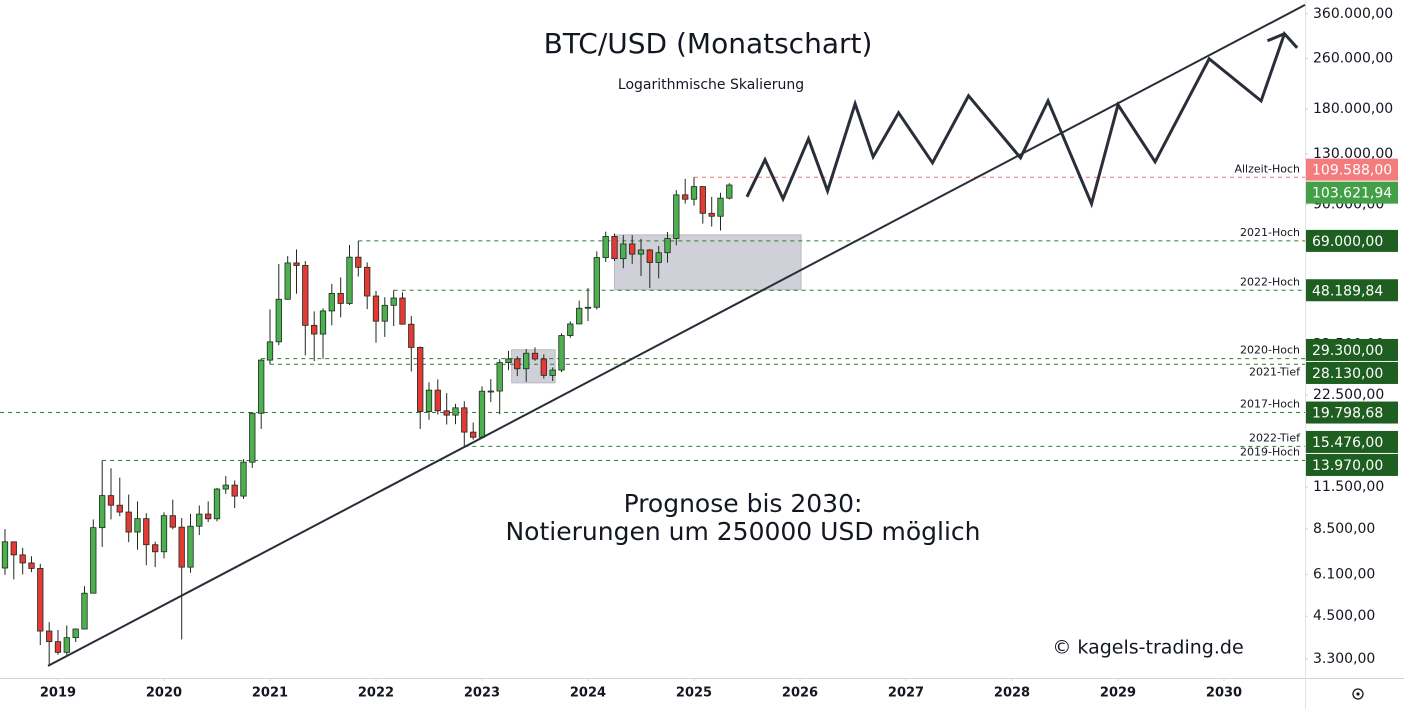 Image resolution: width=1404 pixels, height=709 pixels. What do you see at coordinates (1344, 659) in the screenshot?
I see `y-tick-label: 3.300,00` at bounding box center [1344, 659].